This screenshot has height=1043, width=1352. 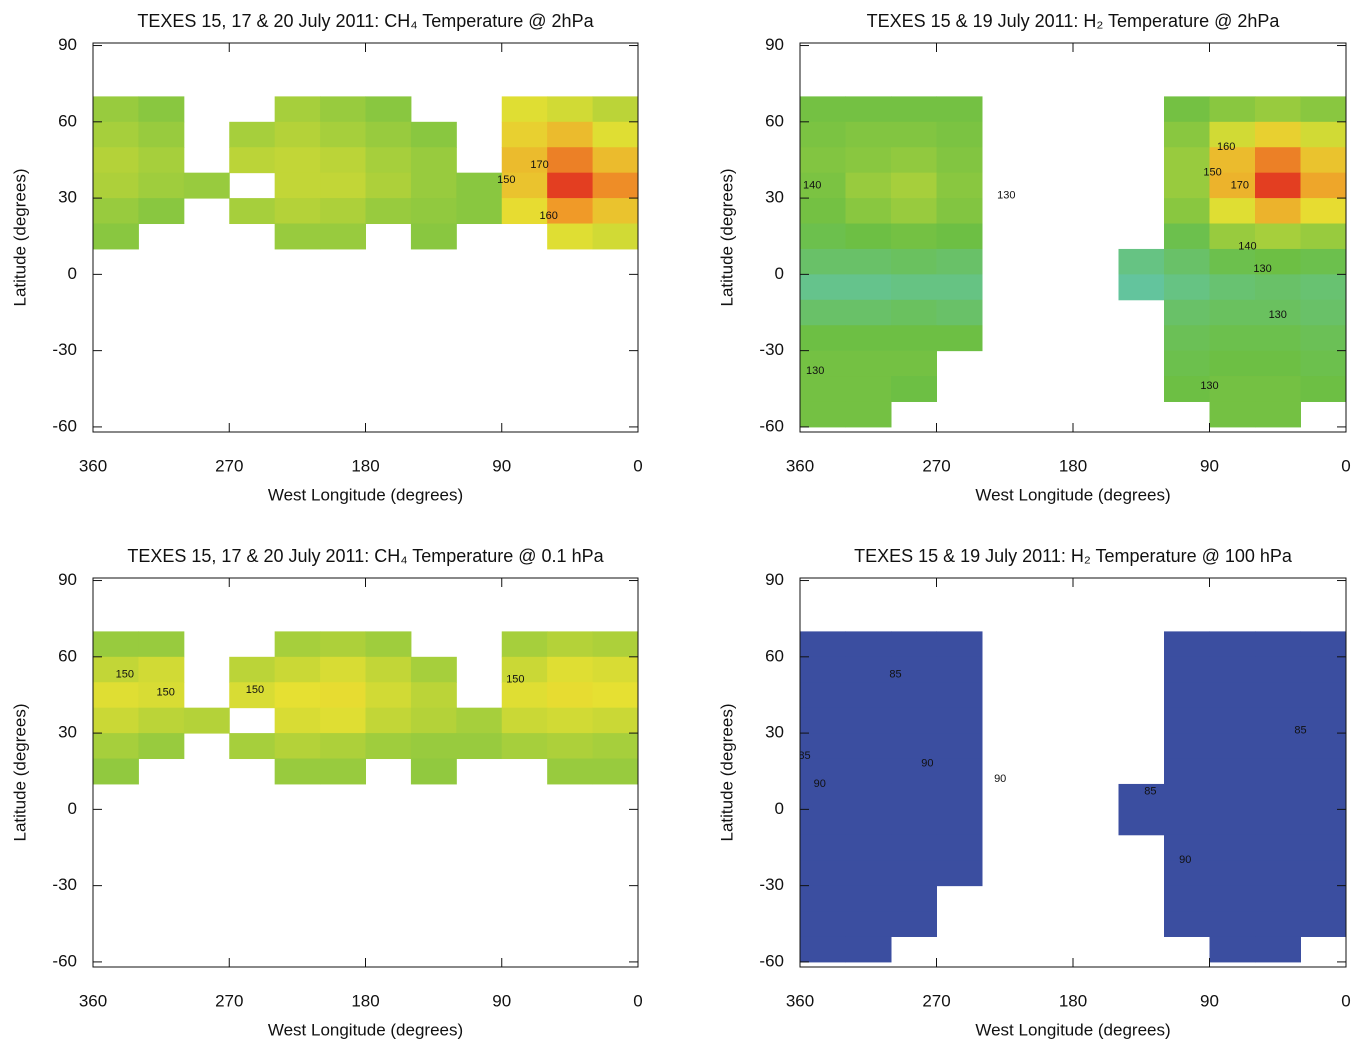 I want to click on plot-area: 150 150 150 150, so click(x=365, y=708).